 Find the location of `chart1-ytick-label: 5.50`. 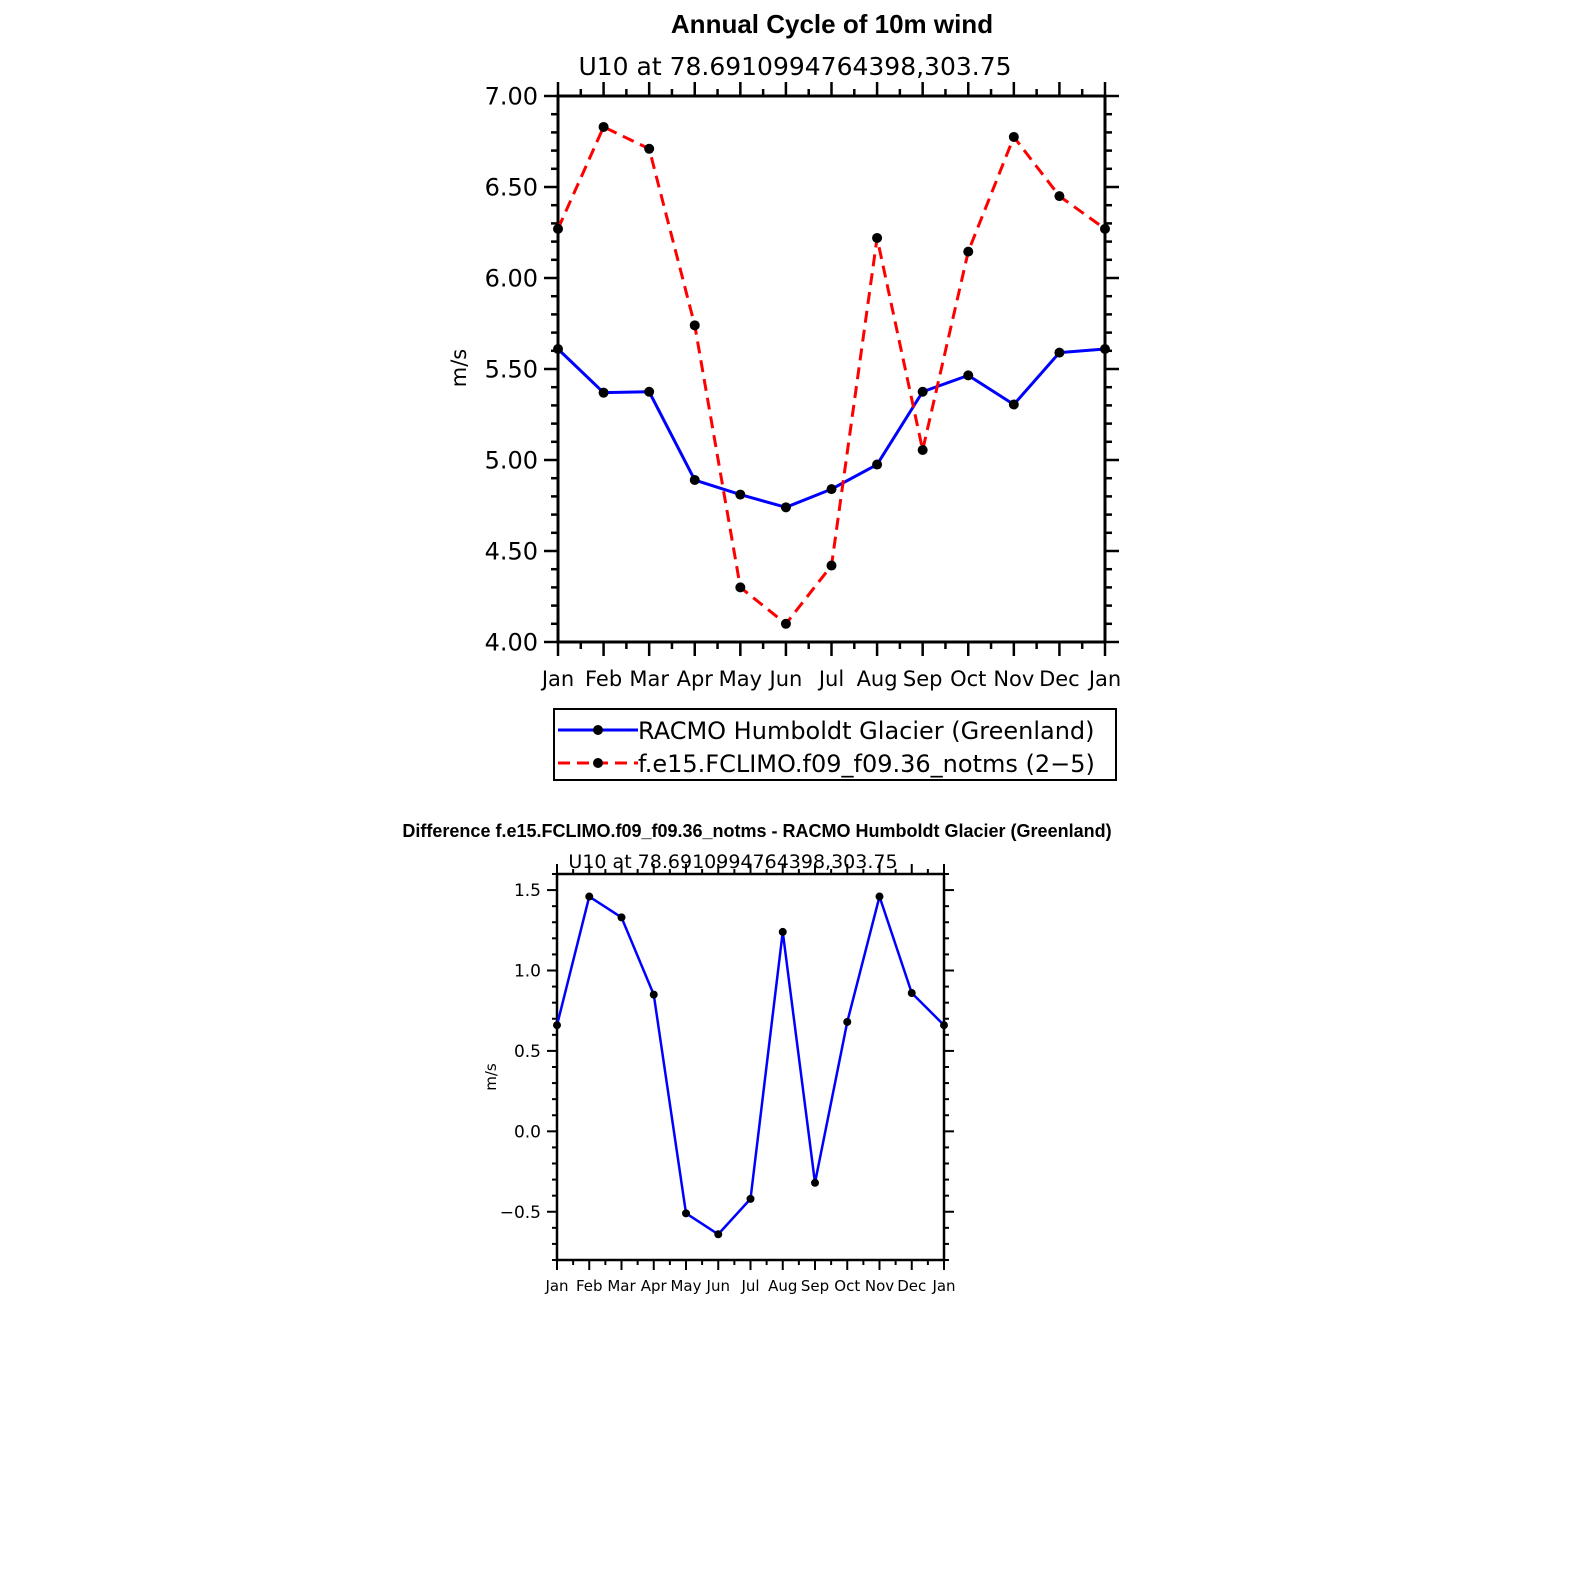

chart1-ytick-label: 5.50 is located at coordinates (511, 370).